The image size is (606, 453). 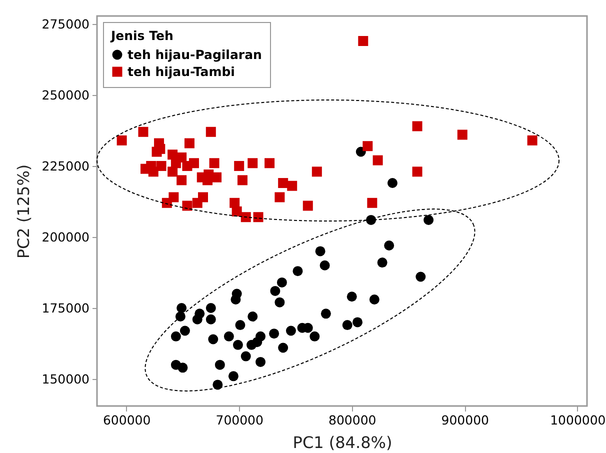 What do you see at coordinates (66, 236) in the screenshot?
I see `y-tick-label: 200000` at bounding box center [66, 236].